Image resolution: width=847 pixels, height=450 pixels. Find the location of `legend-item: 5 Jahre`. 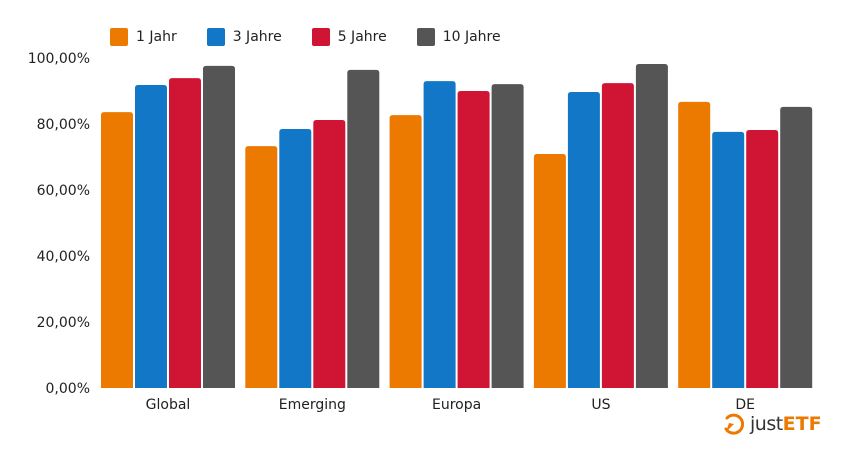

legend-item: 5 Jahre is located at coordinates (349, 37).